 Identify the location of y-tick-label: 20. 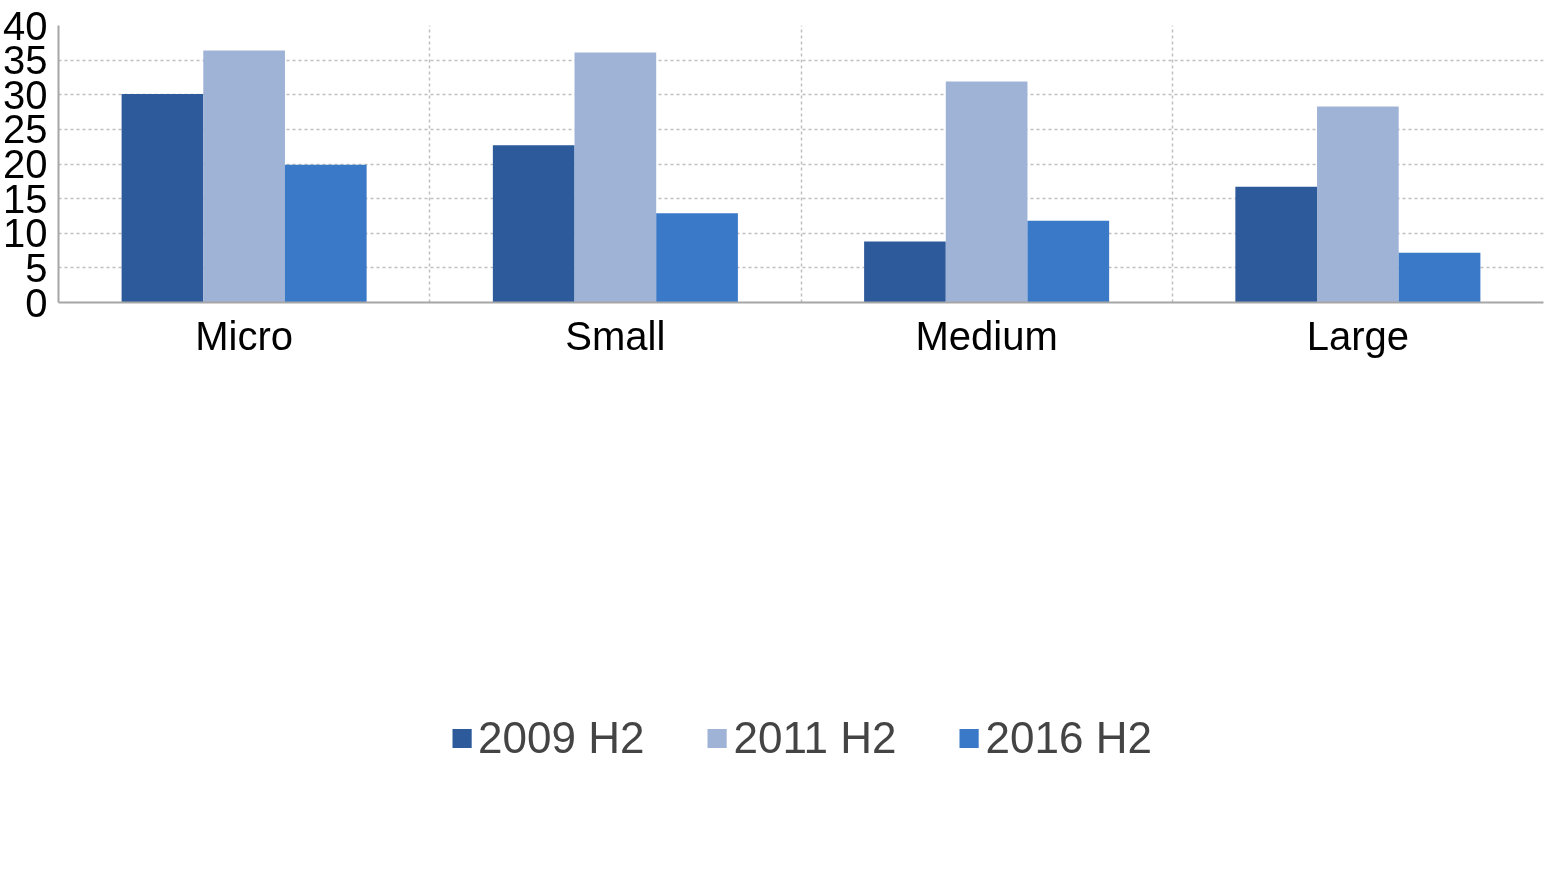
(25, 164).